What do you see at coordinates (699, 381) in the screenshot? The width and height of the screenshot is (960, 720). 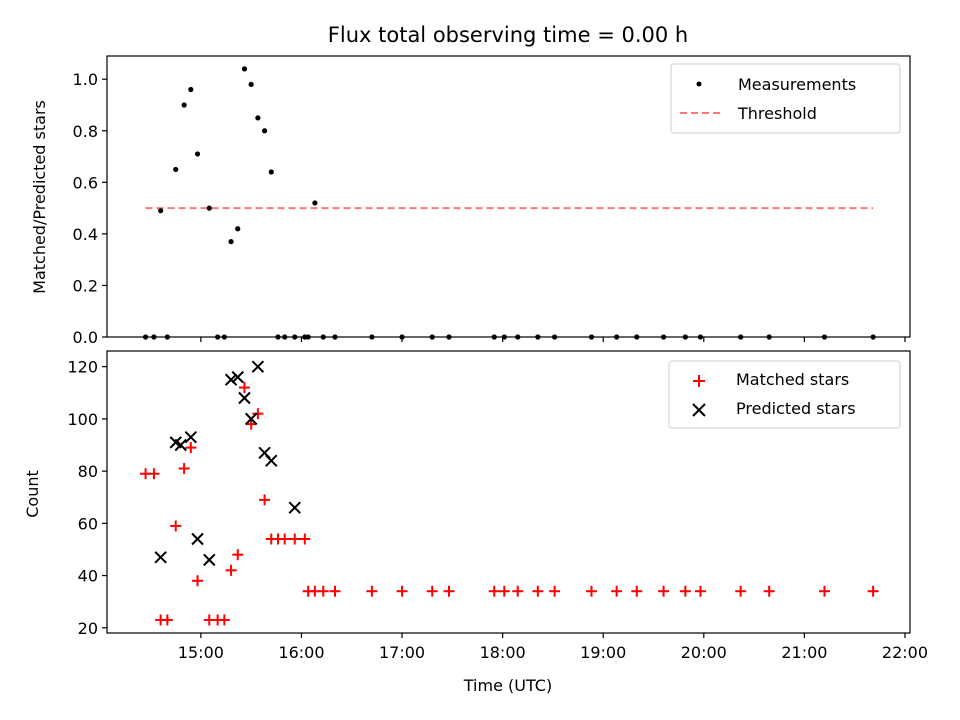 I see `legend-marker-matched` at bounding box center [699, 381].